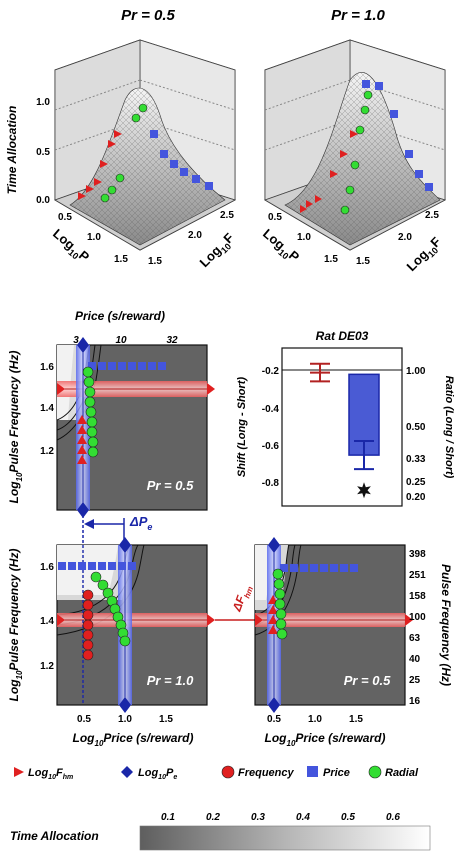 Image resolution: width=454 pixels, height=858 pixels. I want to click on surface-plot-right, so click(355, 145).